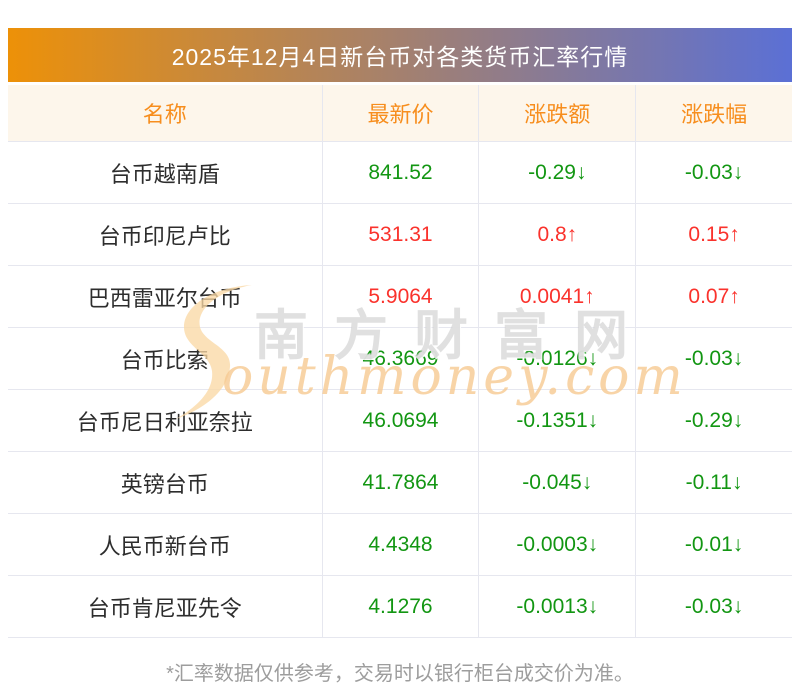  I want to click on currency-pair-name: 台币尼日利亚奈拉, so click(164, 422).